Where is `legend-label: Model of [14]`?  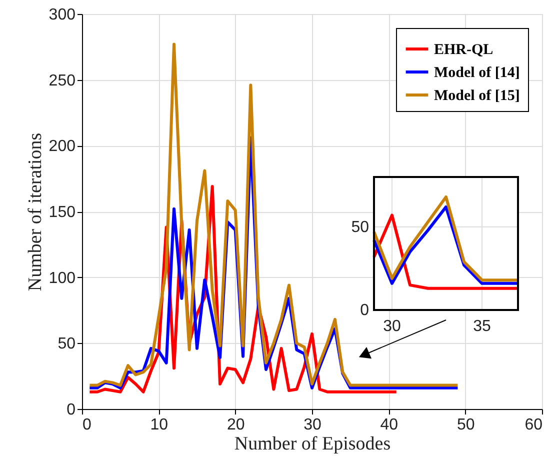
legend-label: Model of [14] is located at coordinates (477, 73).